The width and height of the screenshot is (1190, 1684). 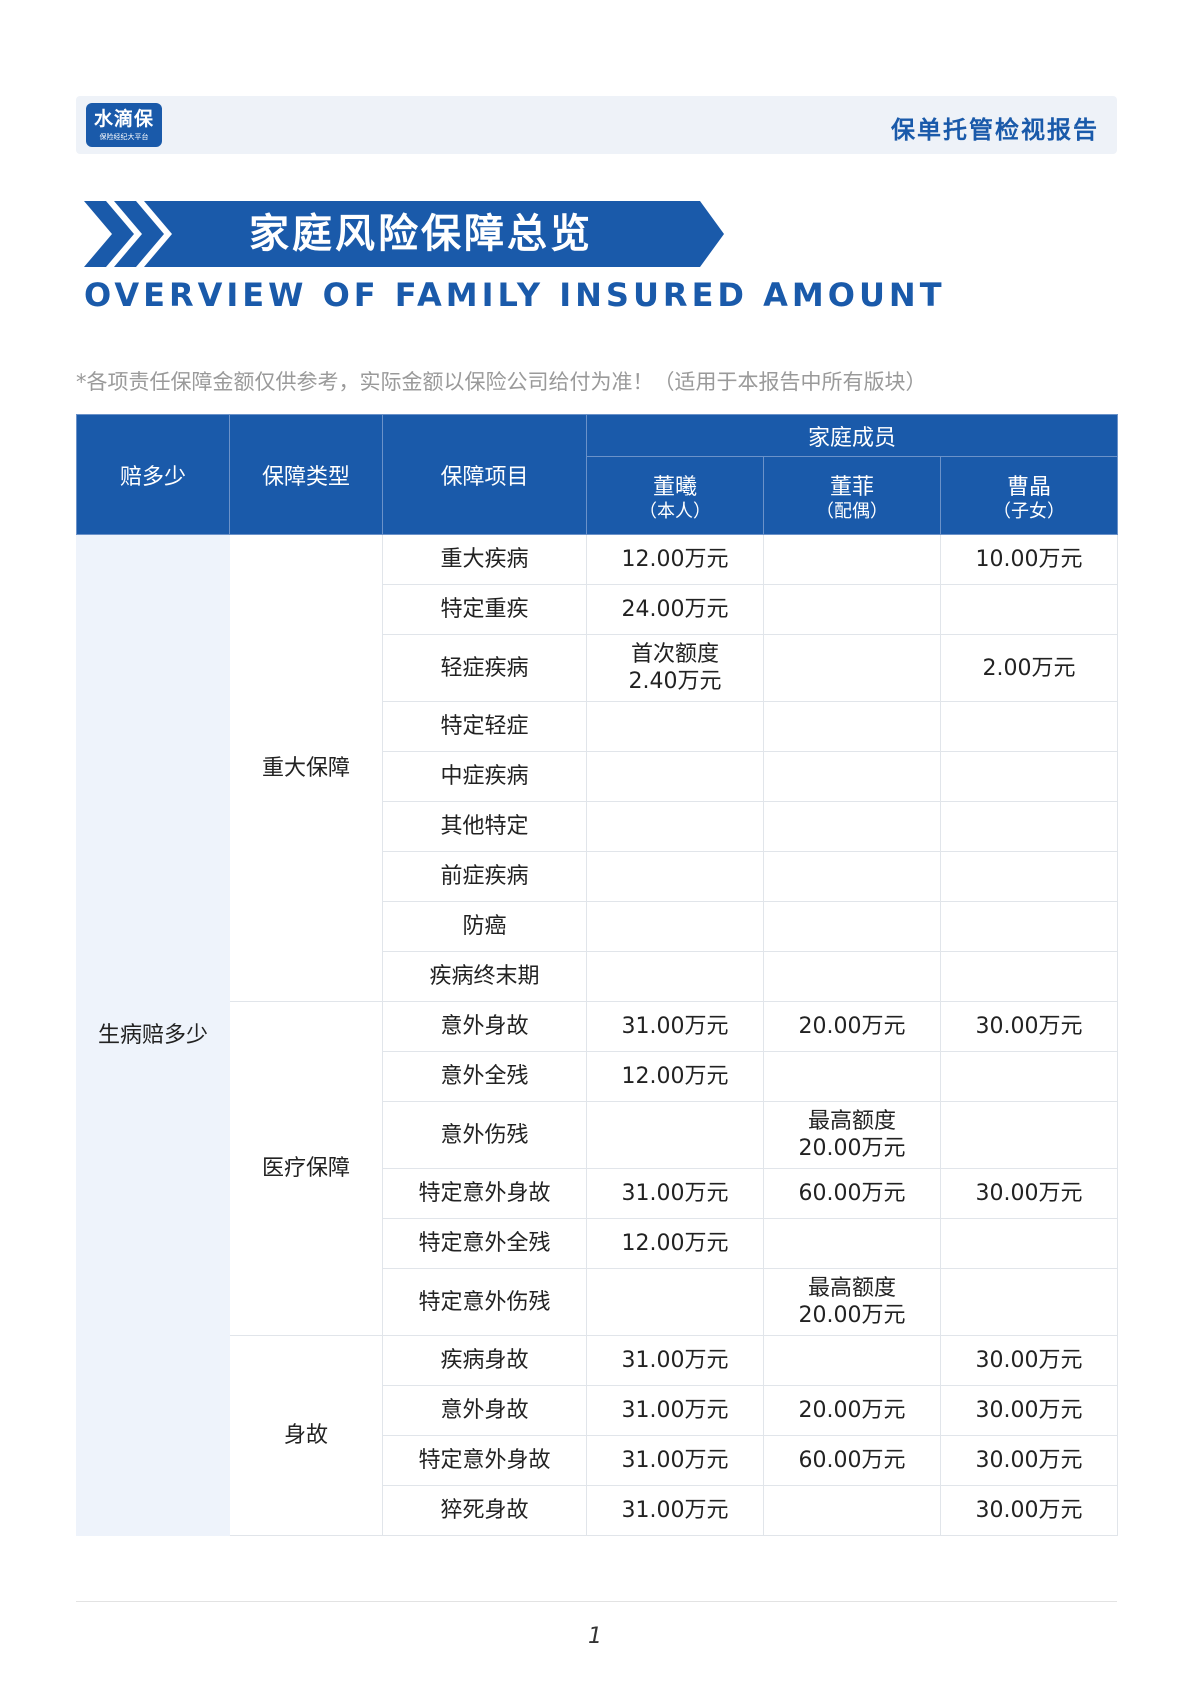 What do you see at coordinates (484, 726) in the screenshot?
I see `item-cell: 特定轻症` at bounding box center [484, 726].